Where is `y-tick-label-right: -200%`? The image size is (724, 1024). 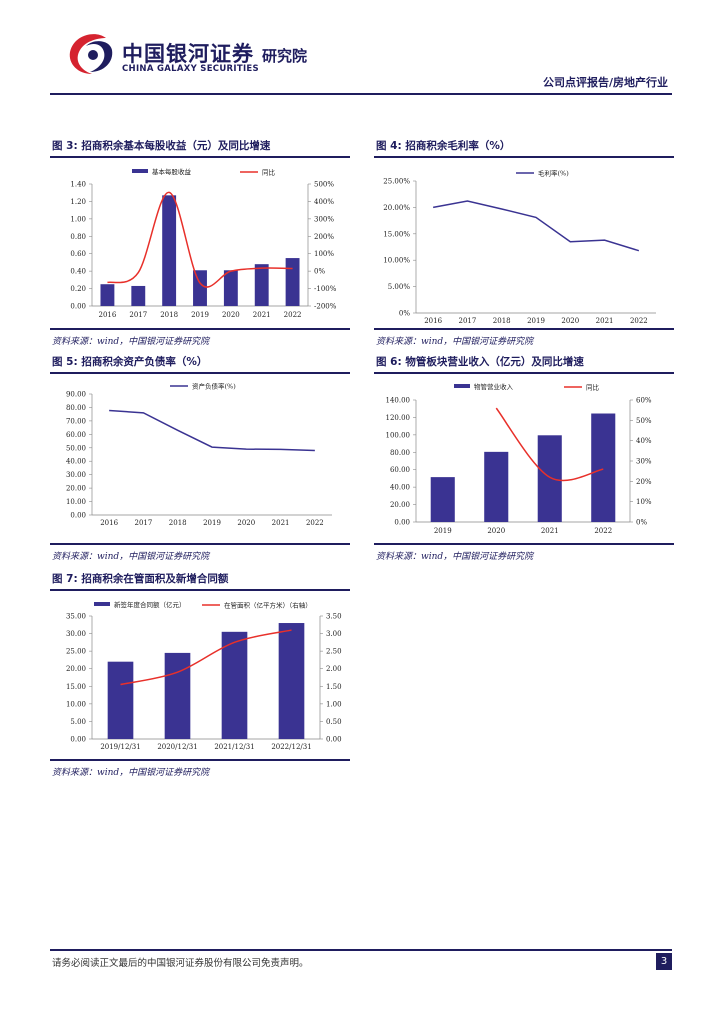 y-tick-label-right: -200% is located at coordinates (325, 307).